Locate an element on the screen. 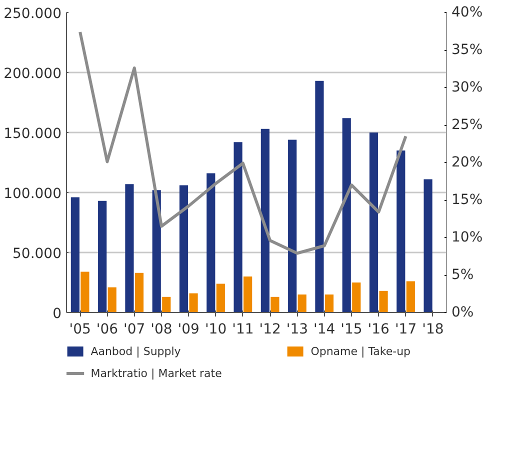  x-tick-label: '05 is located at coordinates (80, 330).